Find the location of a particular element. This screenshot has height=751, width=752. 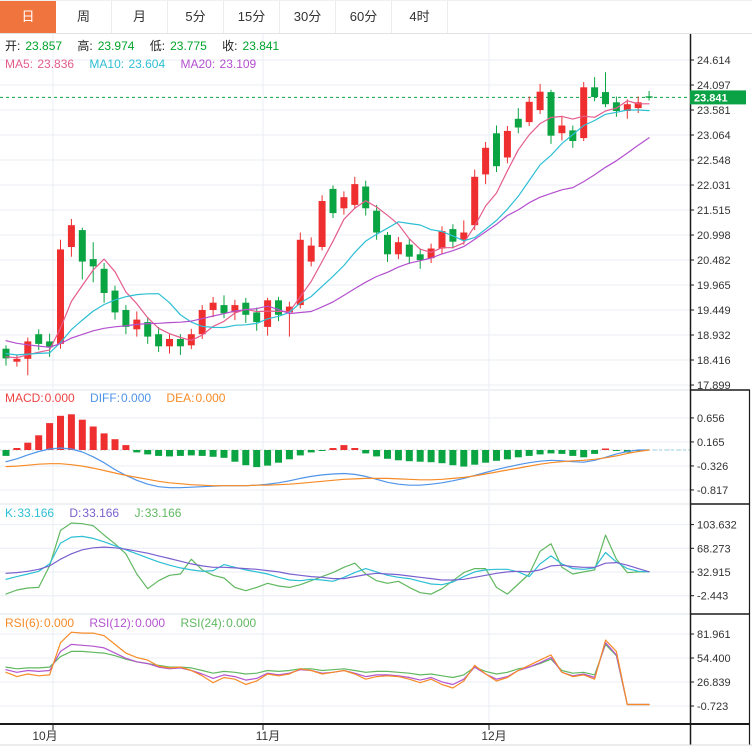

close-label: 收: is located at coordinates (230, 46).